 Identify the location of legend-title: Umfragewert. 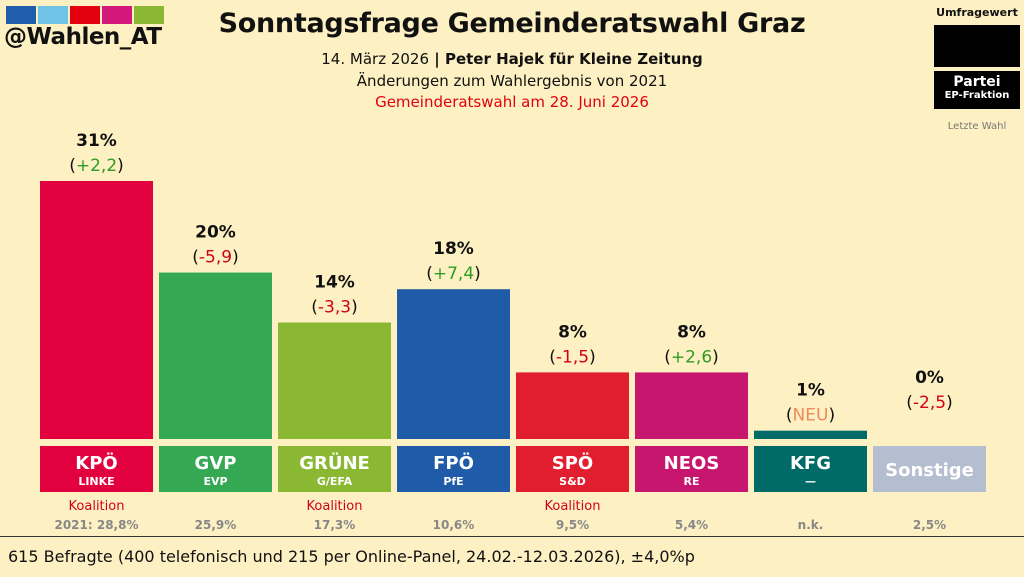
(977, 12).